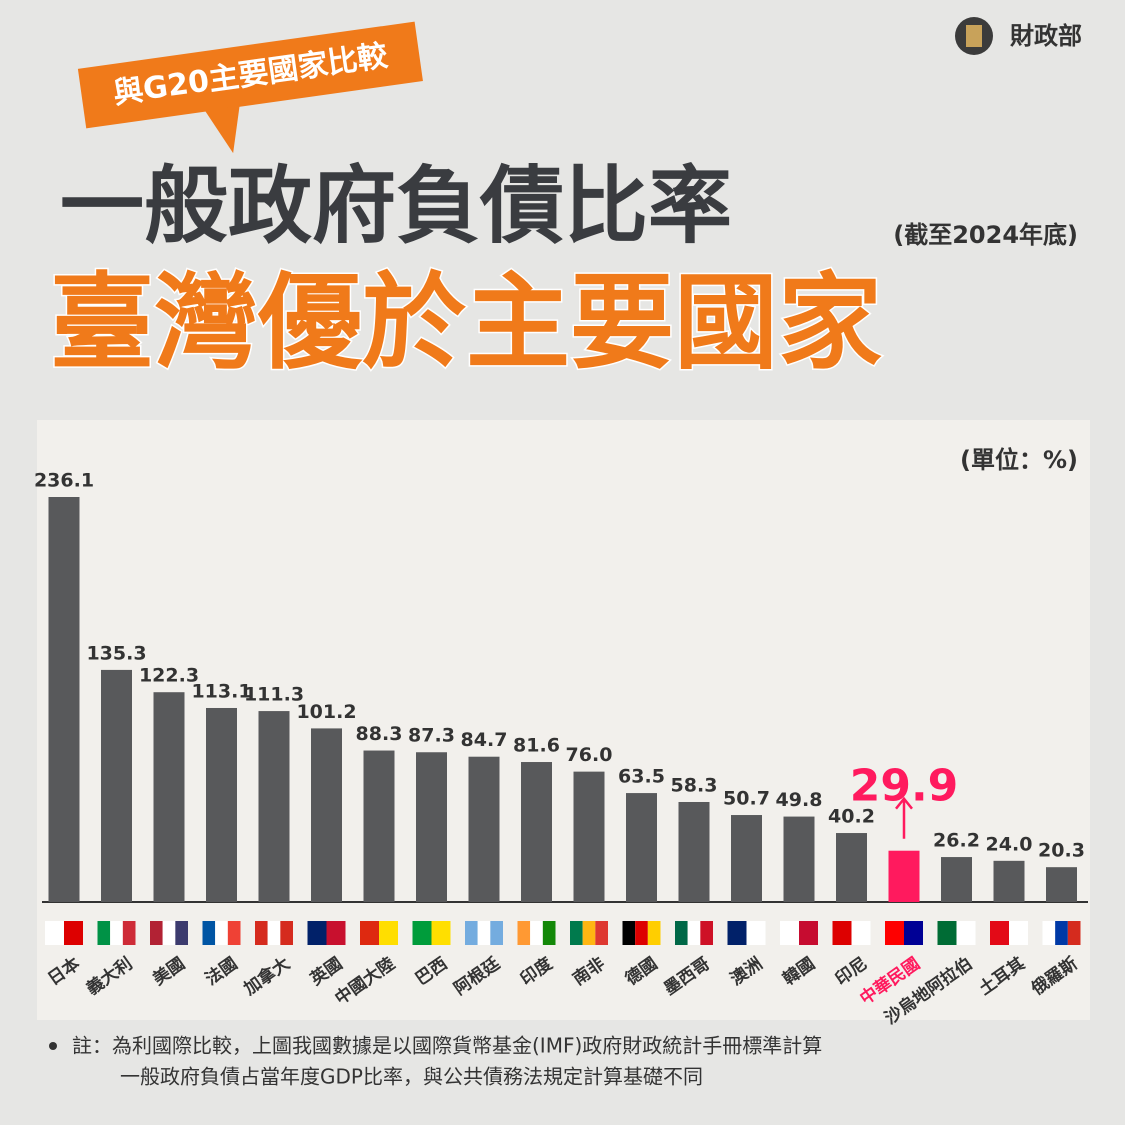  I want to click on value-label: 88.3, so click(379, 734).